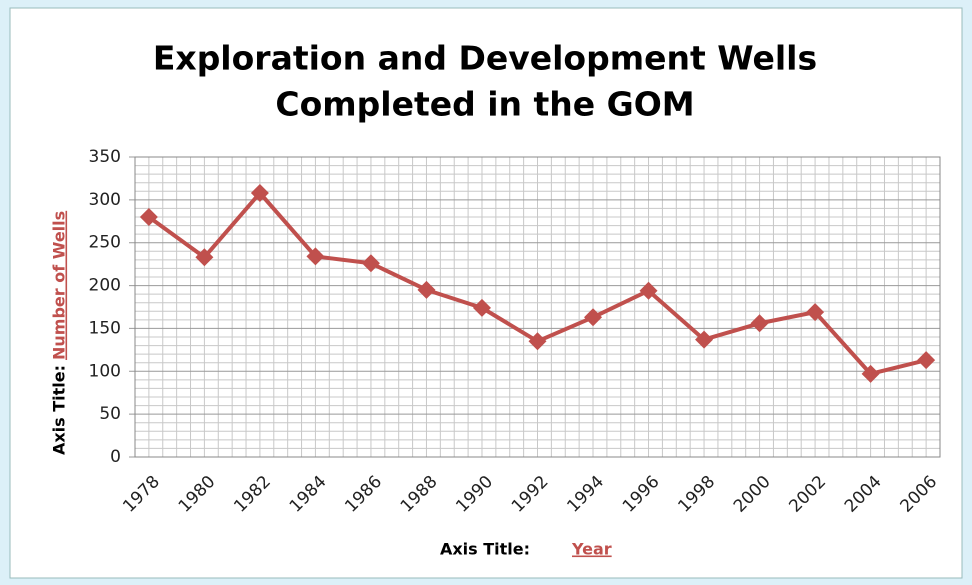  Describe the element at coordinates (105, 157) in the screenshot. I see `y-tick-label: 350` at that location.